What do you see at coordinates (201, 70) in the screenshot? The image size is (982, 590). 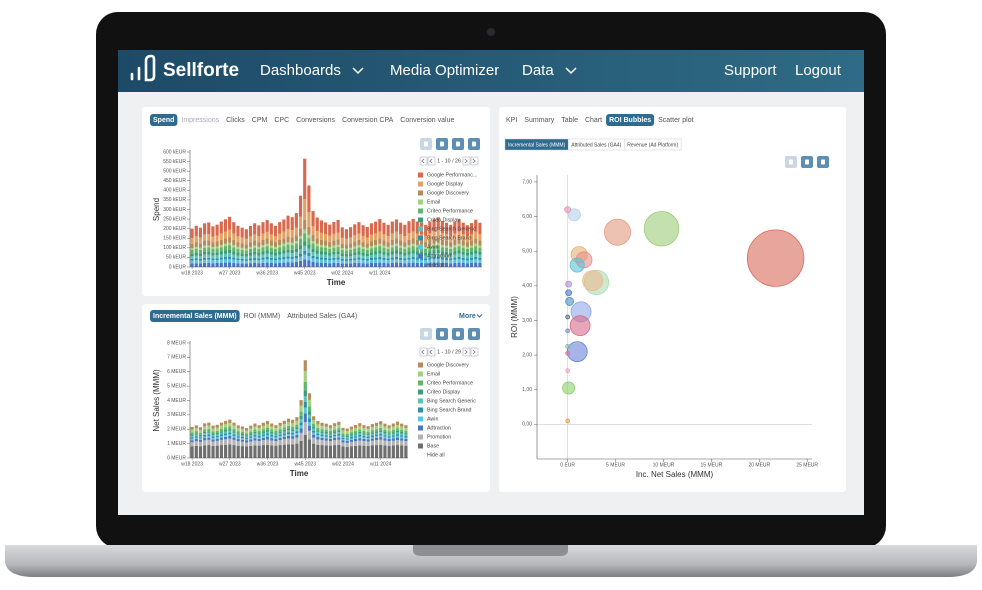 I see `brand: Sellforte` at bounding box center [201, 70].